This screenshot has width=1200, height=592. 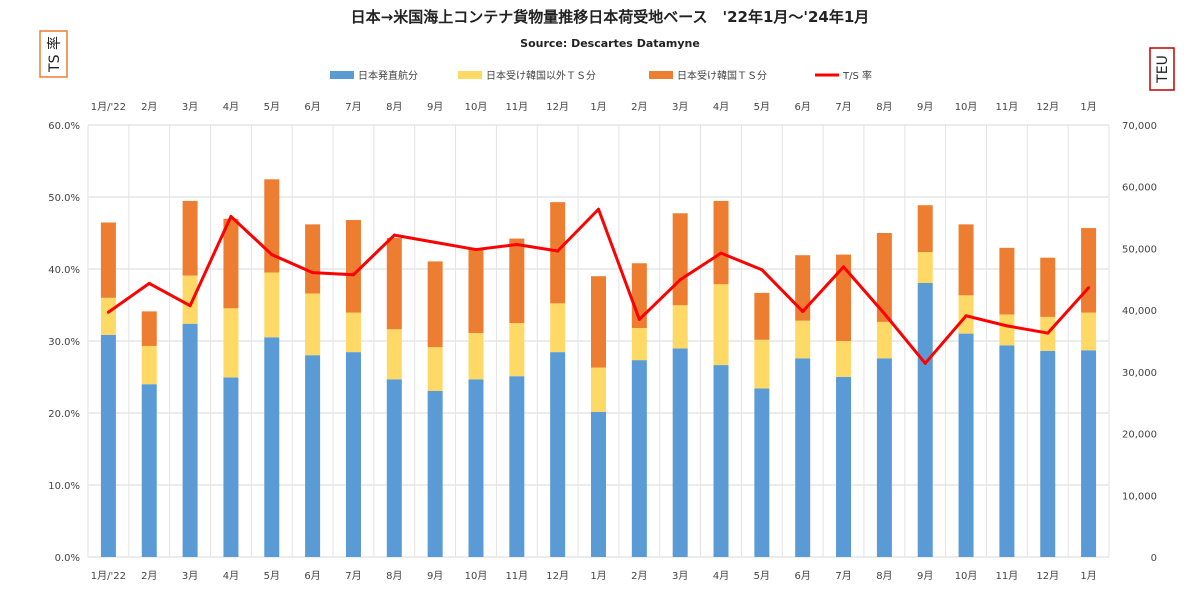 I want to click on y-axis-left-label: TS 率, so click(x=54, y=54).